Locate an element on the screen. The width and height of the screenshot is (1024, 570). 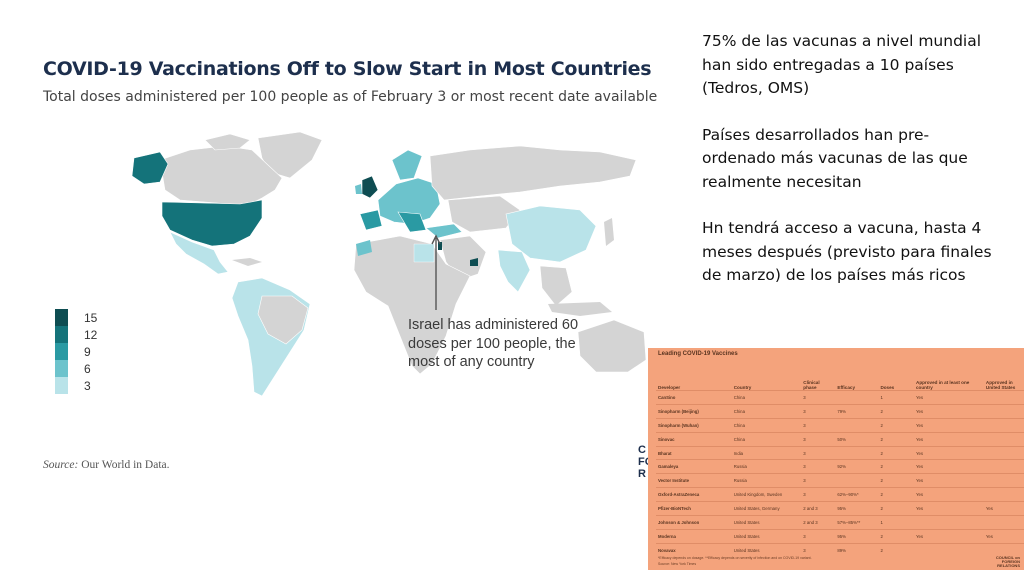
scandinavia is located at coordinates (407, 165).